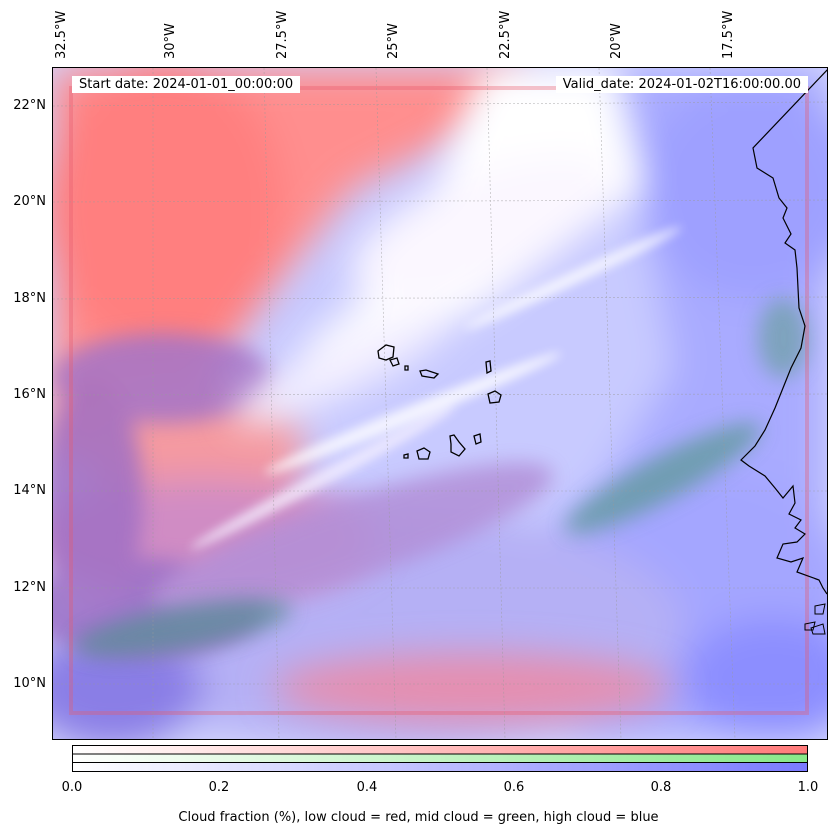  I want to click on cape-verde-islands, so click(439, 402).